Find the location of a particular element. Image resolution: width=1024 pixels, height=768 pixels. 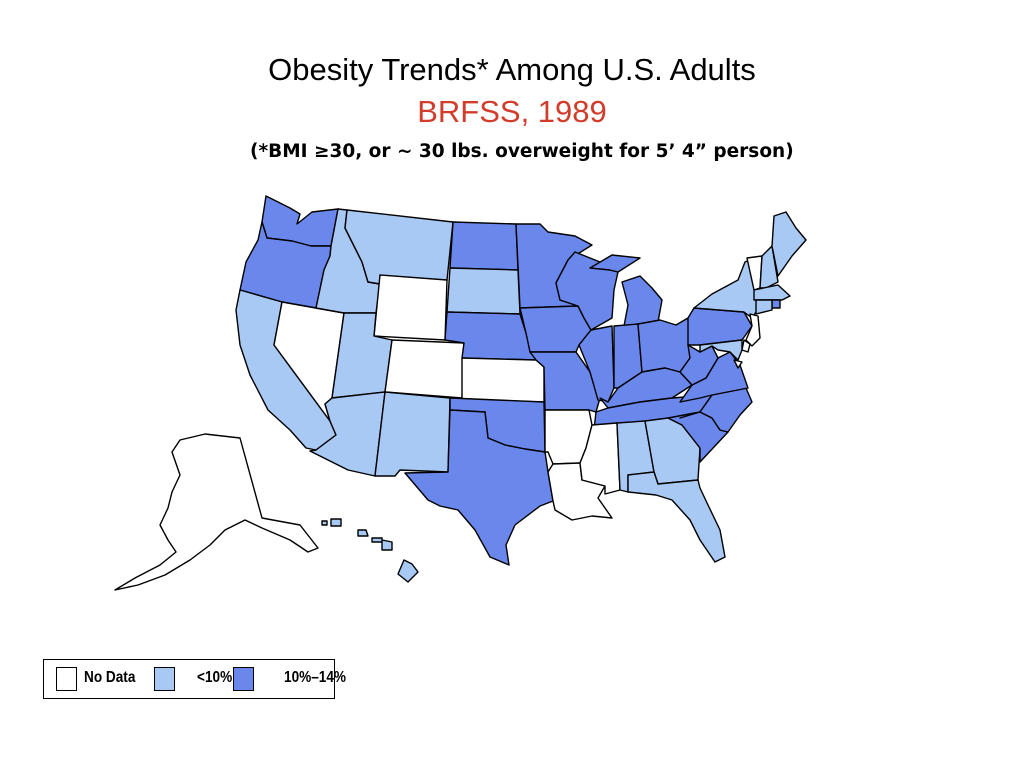

state-MI is located at coordinates (626, 290).